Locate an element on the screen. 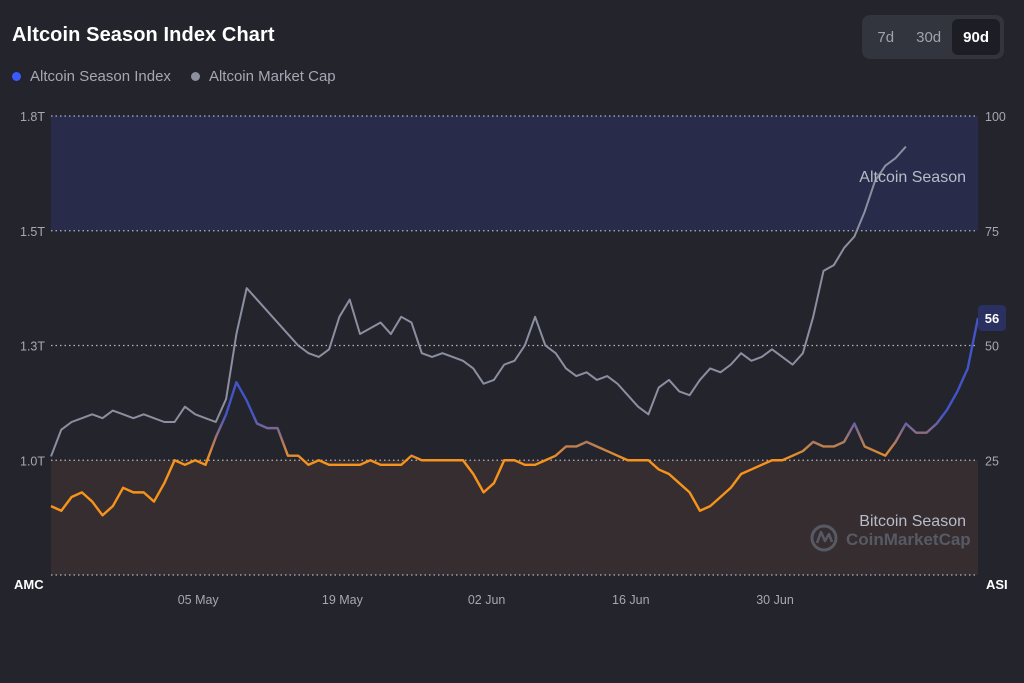 This screenshot has height=683, width=1024. chart-title: Altcoin Season Index Chart is located at coordinates (143, 35).